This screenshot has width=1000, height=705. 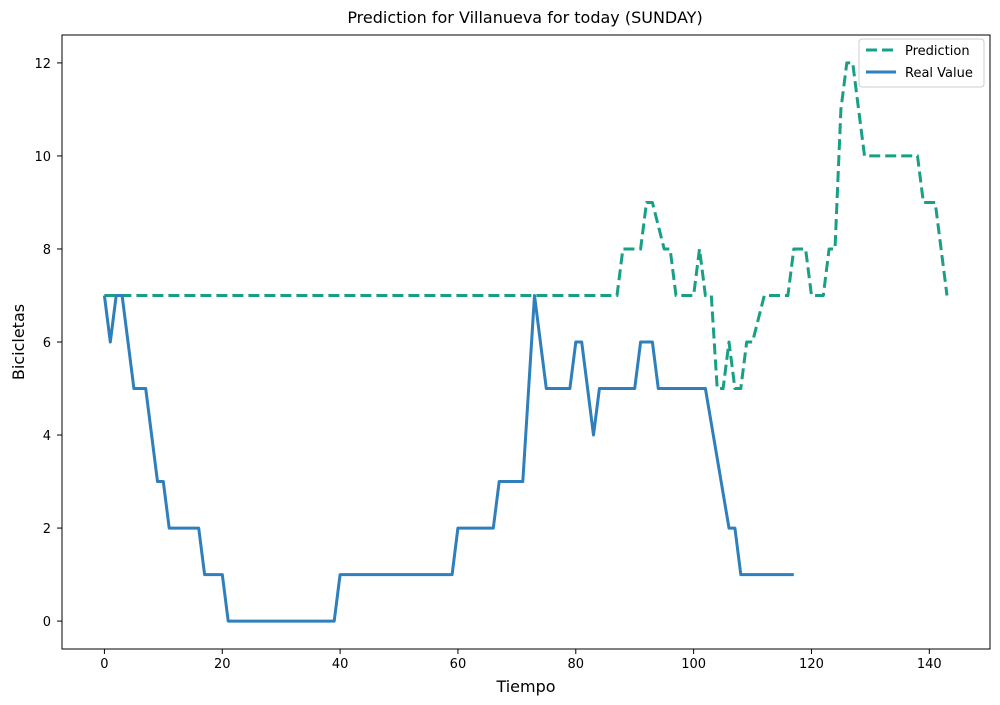 I want to click on y-axis-label: Bicicletas, so click(x=18, y=342).